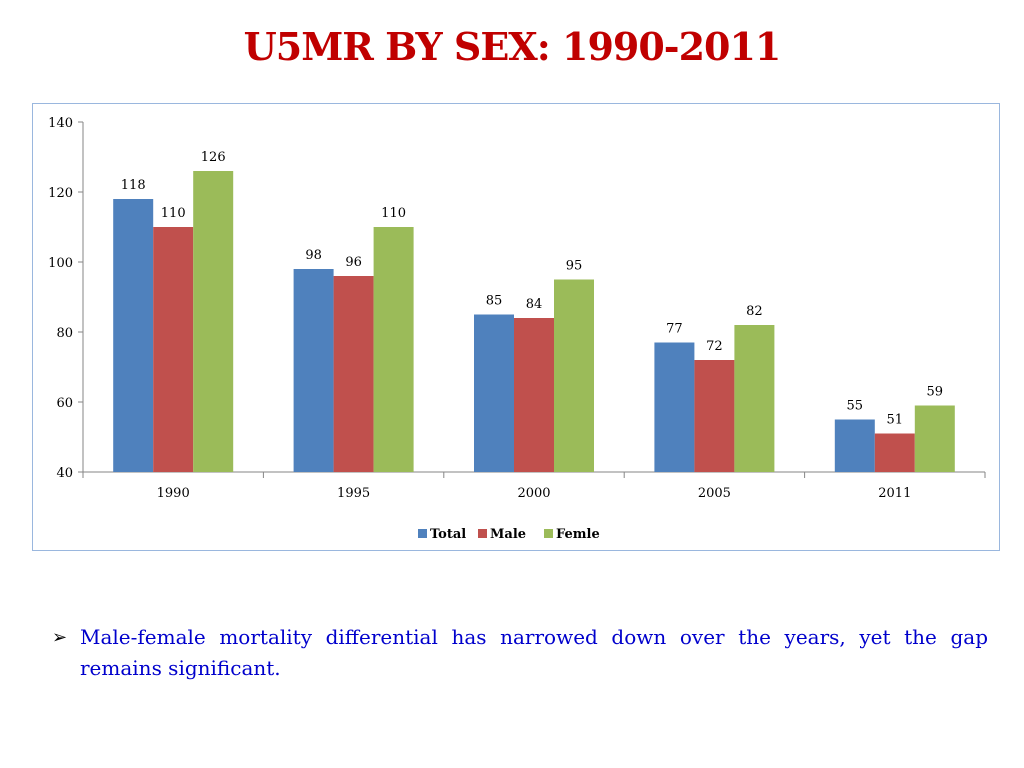 Image resolution: width=1024 pixels, height=768 pixels. What do you see at coordinates (512, 46) in the screenshot?
I see `slide-title: U5MR BY SEX: 1990-2011` at bounding box center [512, 46].